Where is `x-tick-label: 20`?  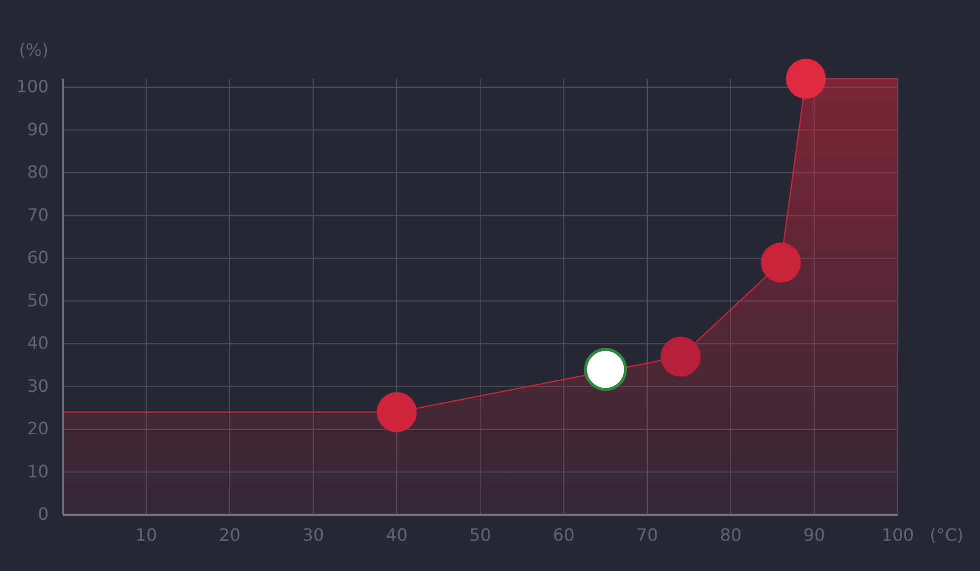 x-tick-label: 20 is located at coordinates (230, 536).